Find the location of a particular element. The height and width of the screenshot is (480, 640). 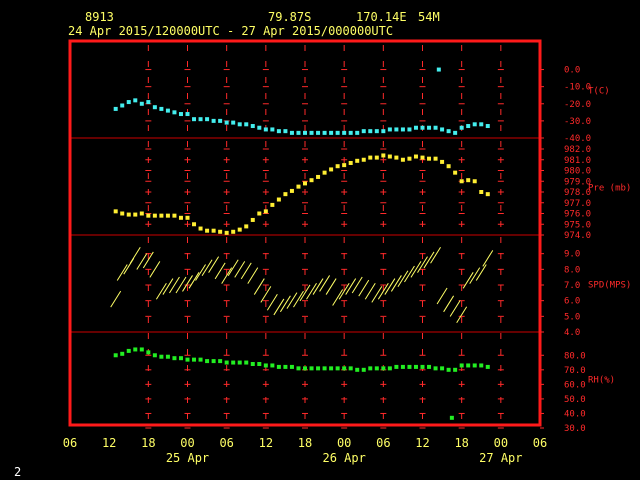

y-tick-label: 981.0 is located at coordinates (577, 161).